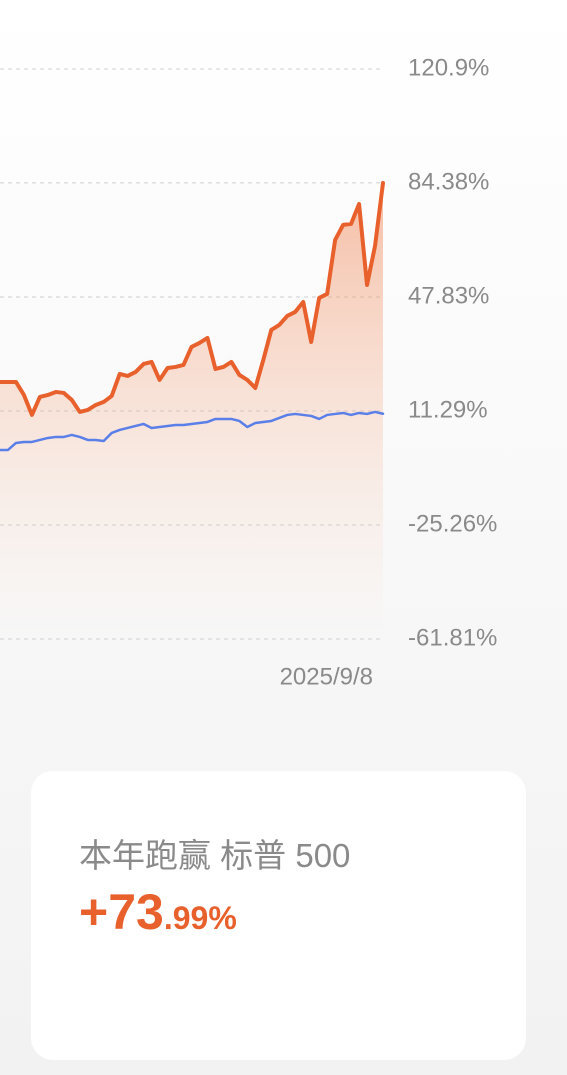  Describe the element at coordinates (448, 409) in the screenshot. I see `y-tick-label: 11.29%` at that location.